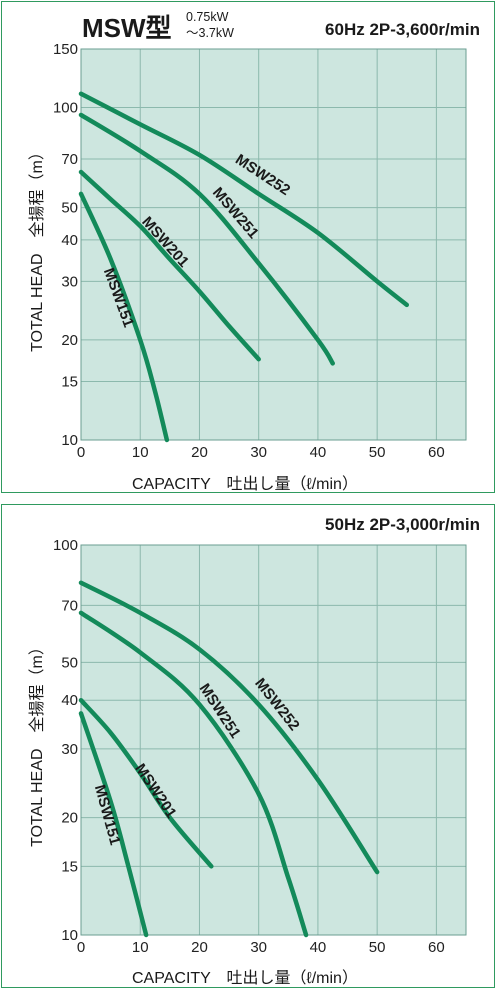 The height and width of the screenshot is (990, 498). What do you see at coordinates (207, 17) in the screenshot?
I see `chart-title-power-min: 0.75kW` at bounding box center [207, 17].